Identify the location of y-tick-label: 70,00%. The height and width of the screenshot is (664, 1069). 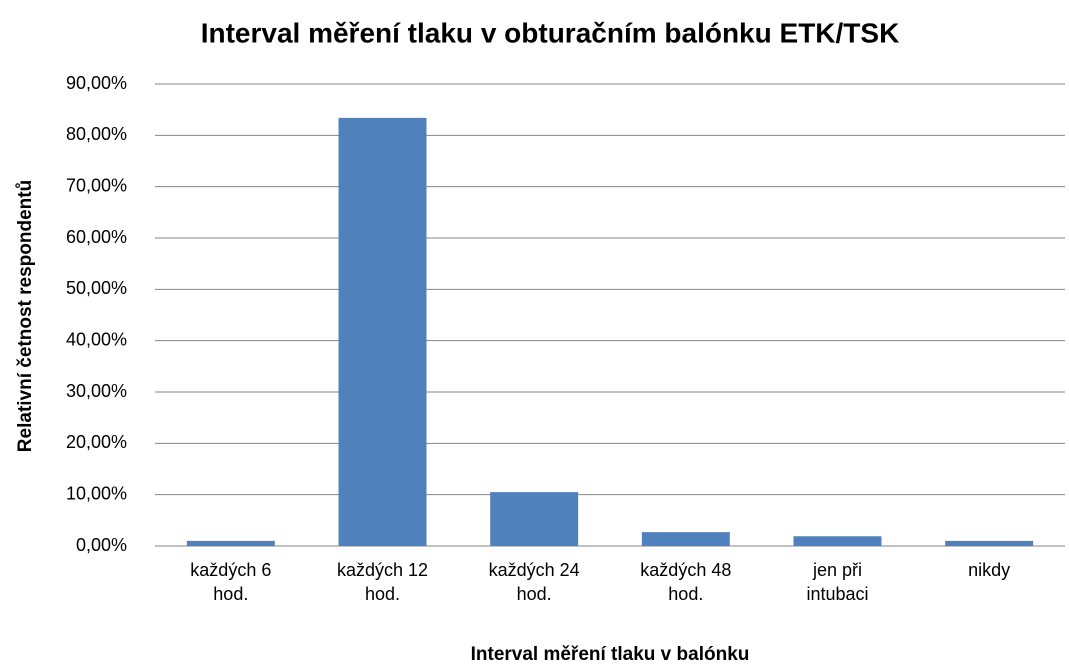
(96, 185).